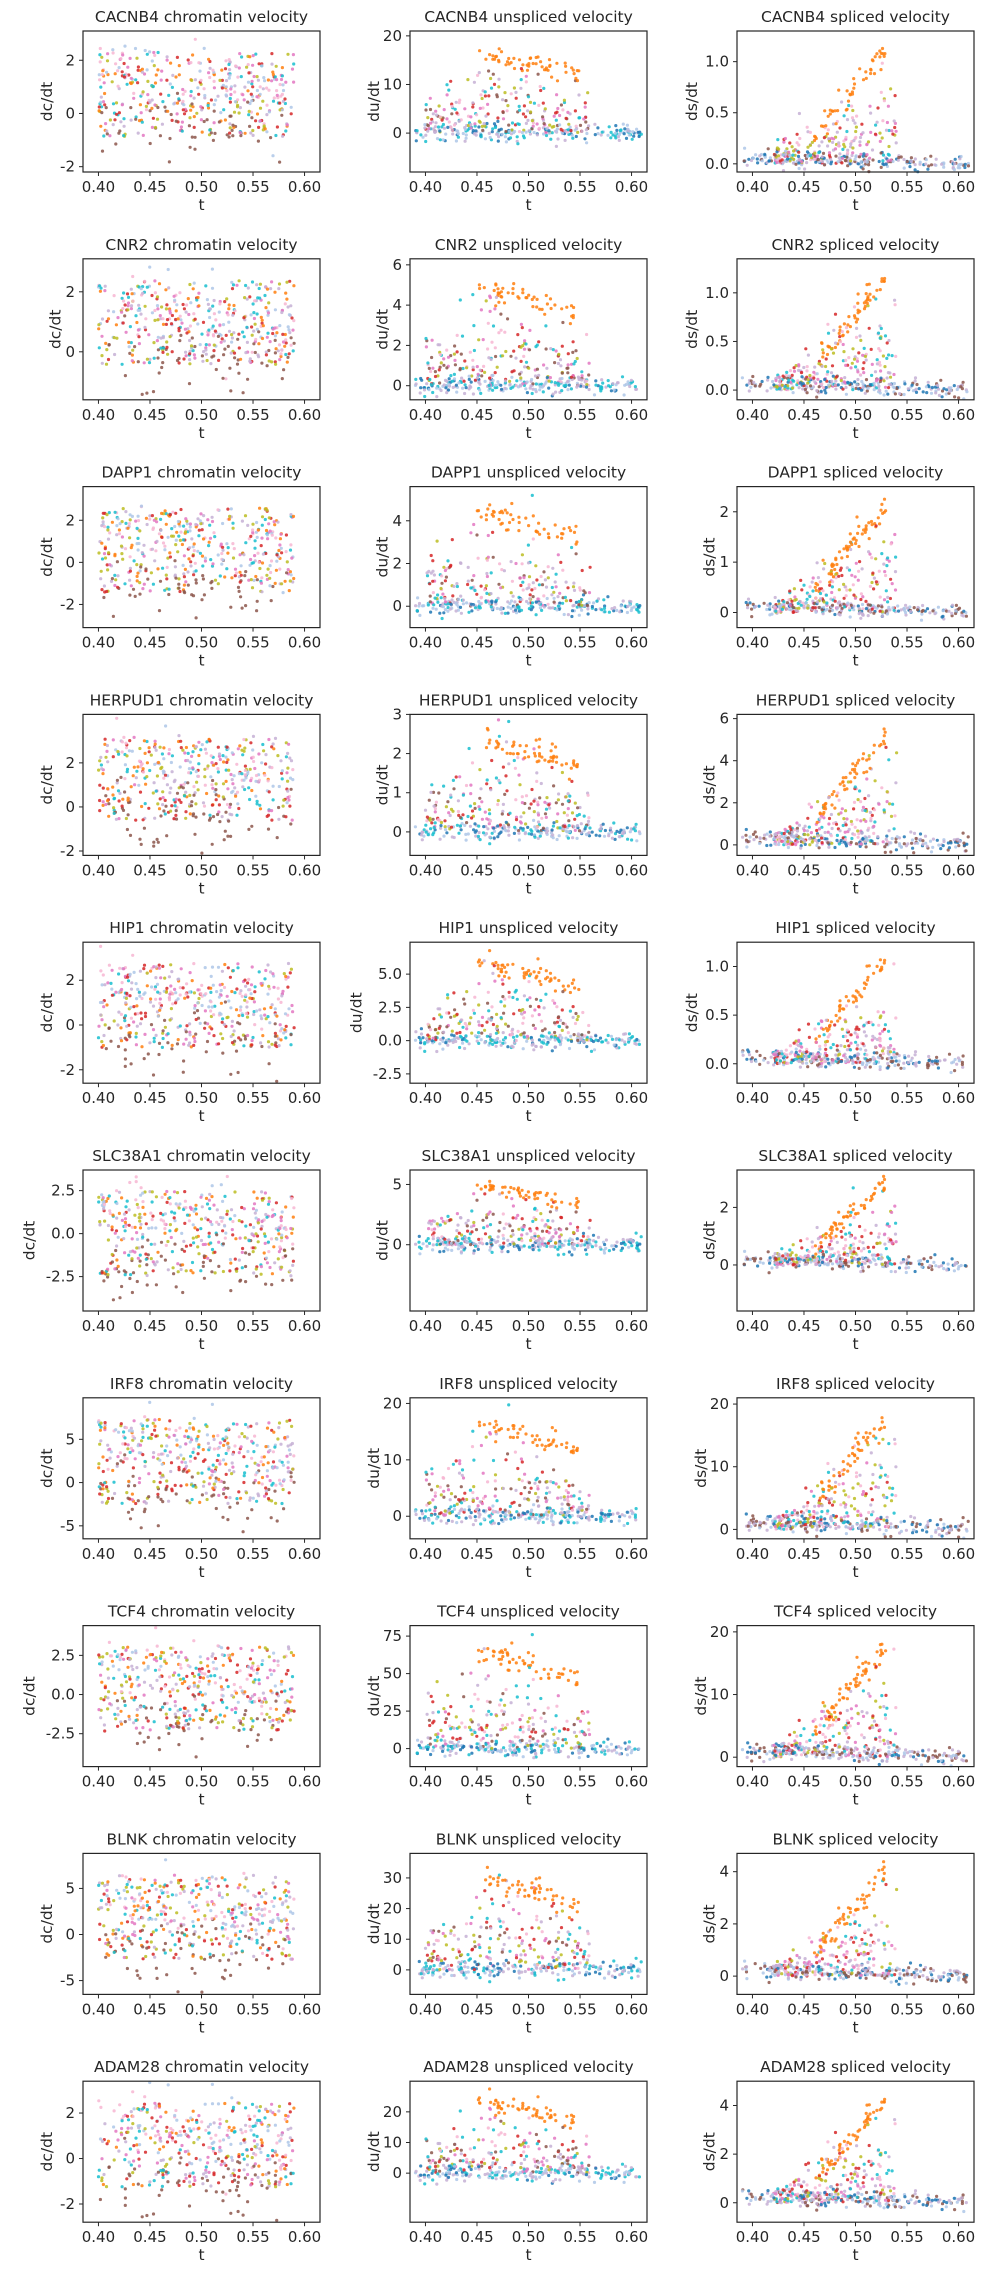 The image size is (984, 2284). Describe the element at coordinates (202, 473) in the screenshot. I see `subplot-title: DAPP1 chromatin velocity` at that location.